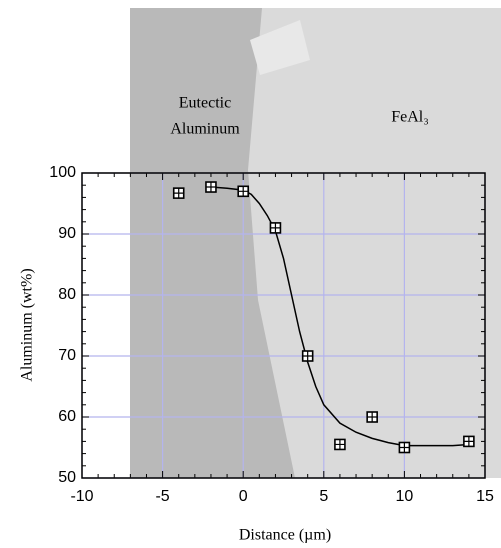  Describe the element at coordinates (67, 233) in the screenshot. I see `y-tick-label: 90` at that location.